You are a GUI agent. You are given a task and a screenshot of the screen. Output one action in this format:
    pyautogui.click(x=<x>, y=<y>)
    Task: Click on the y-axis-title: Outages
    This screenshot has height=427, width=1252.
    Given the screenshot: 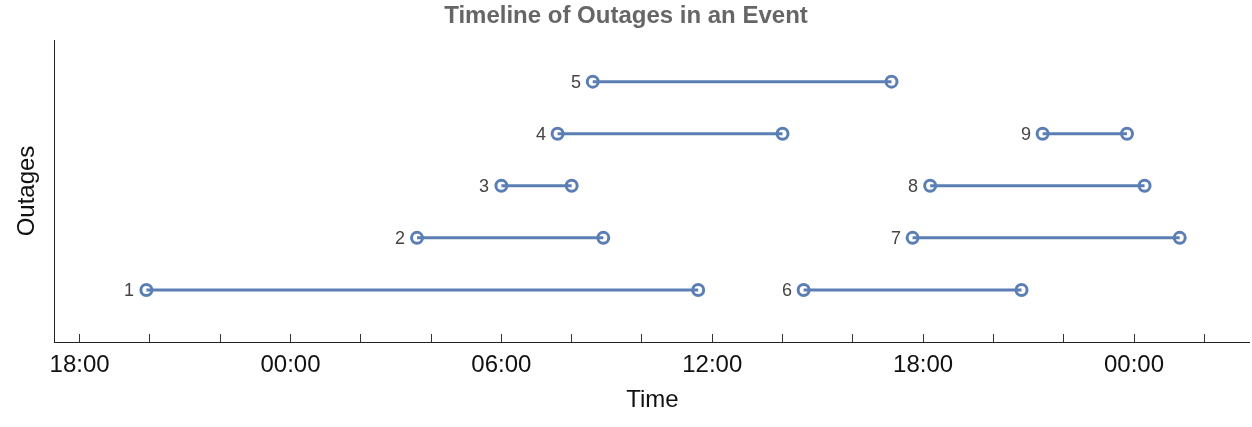 What is the action you would take?
    pyautogui.click(x=25, y=191)
    